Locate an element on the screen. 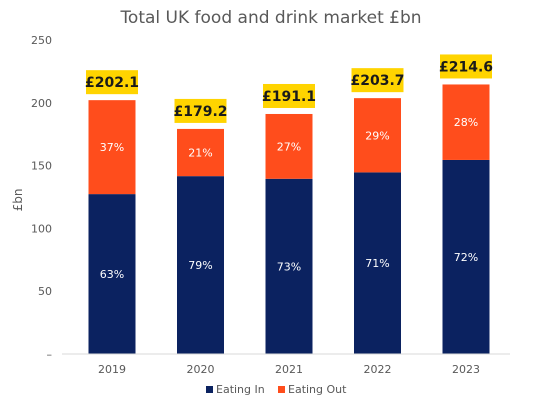  segment-label: 73% is located at coordinates (289, 266).